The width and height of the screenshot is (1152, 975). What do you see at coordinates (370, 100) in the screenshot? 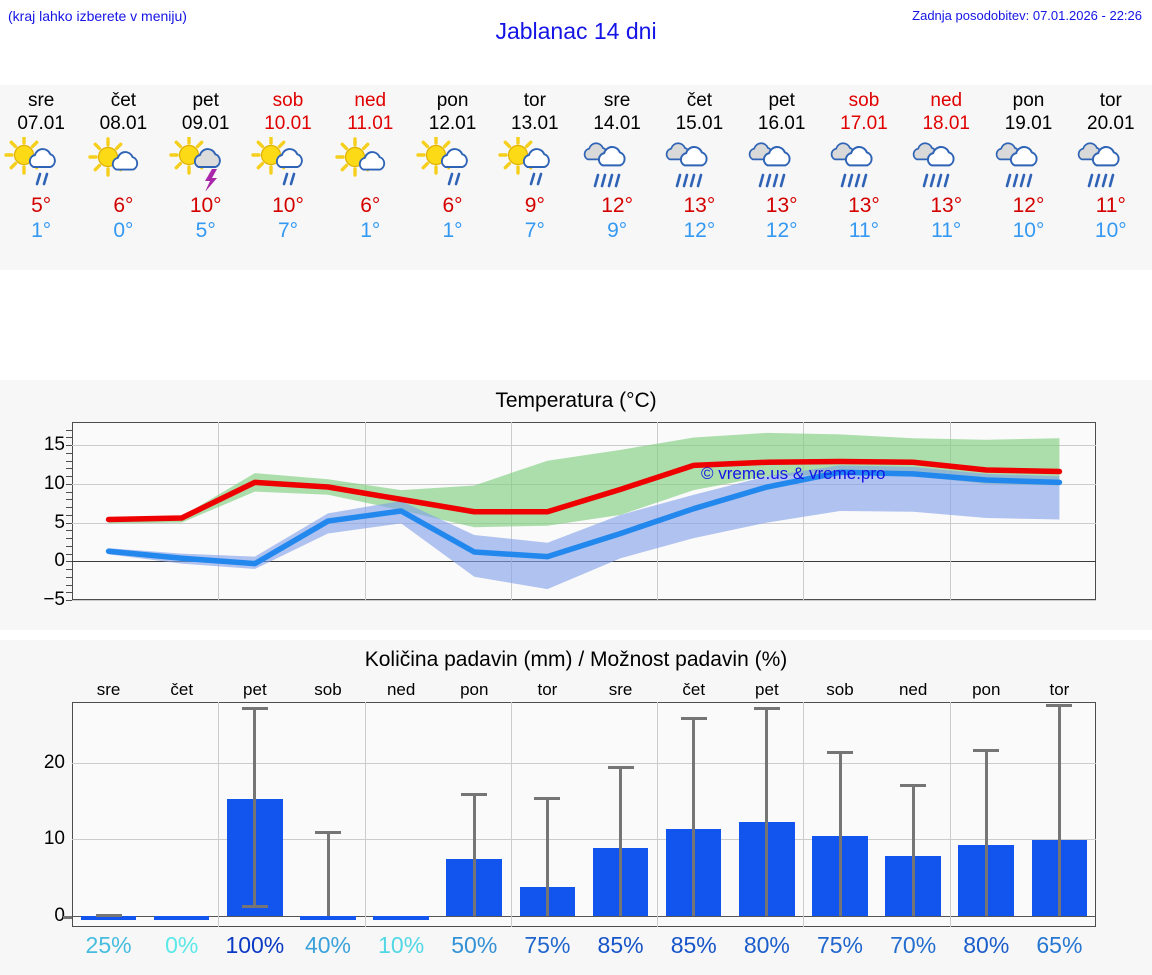
I see `day-of-week: ned` at bounding box center [370, 100].